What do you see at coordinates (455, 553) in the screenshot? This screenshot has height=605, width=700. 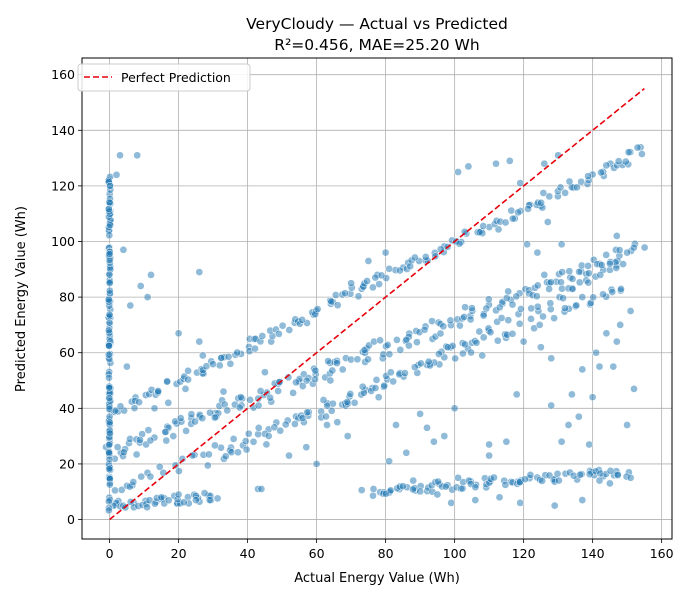 I see `x-tick-label: 100` at bounding box center [455, 553].